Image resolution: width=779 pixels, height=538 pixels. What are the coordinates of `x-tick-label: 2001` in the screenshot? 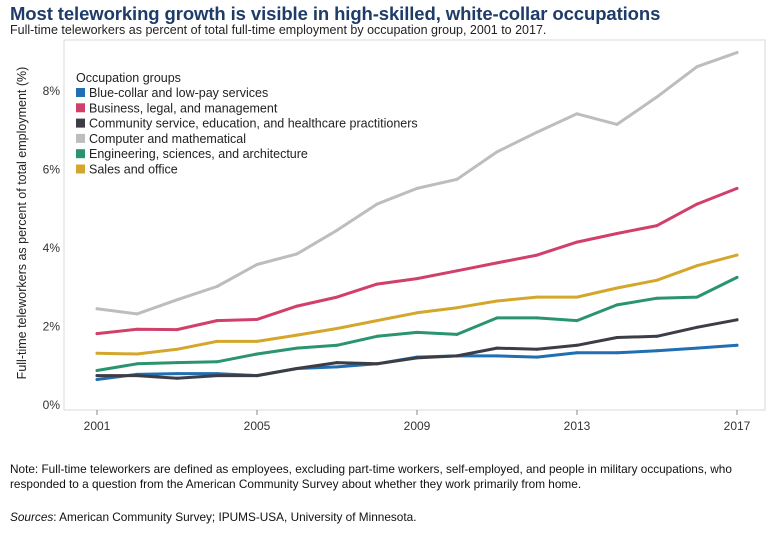 It's located at (97, 426).